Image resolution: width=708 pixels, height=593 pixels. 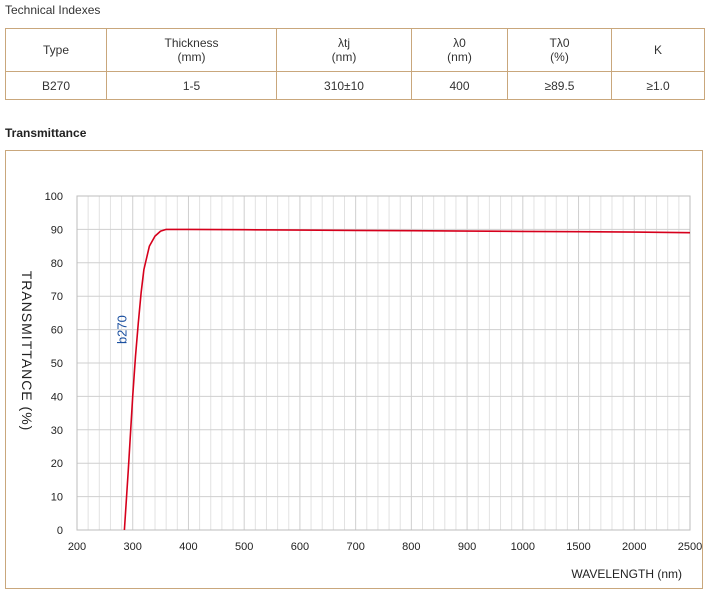 What do you see at coordinates (191, 50) in the screenshot?
I see `header-thickness: Thickness (mm)` at bounding box center [191, 50].